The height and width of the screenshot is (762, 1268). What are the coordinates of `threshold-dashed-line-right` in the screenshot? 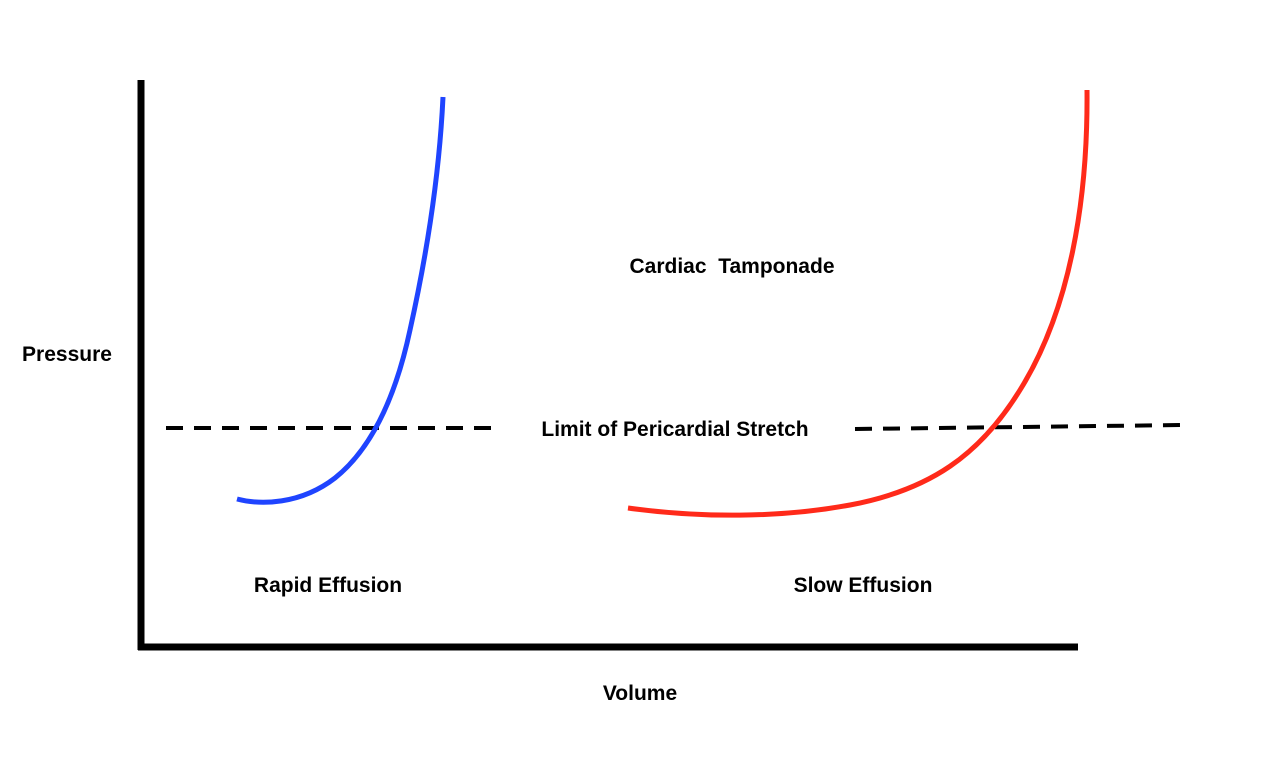 It's located at (1018, 427).